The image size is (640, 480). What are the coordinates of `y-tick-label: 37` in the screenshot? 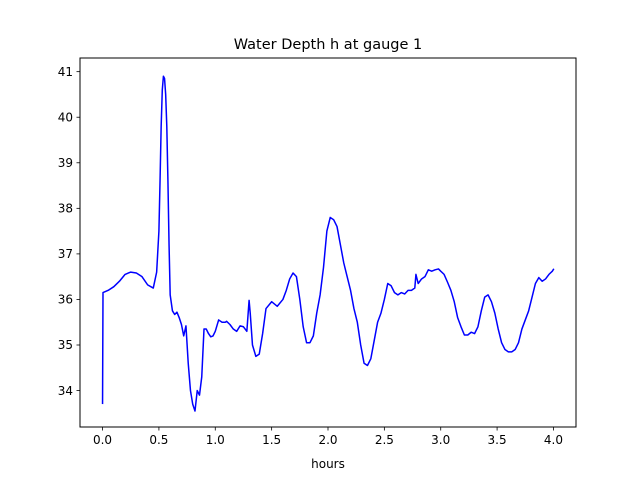 It's located at (65, 254).